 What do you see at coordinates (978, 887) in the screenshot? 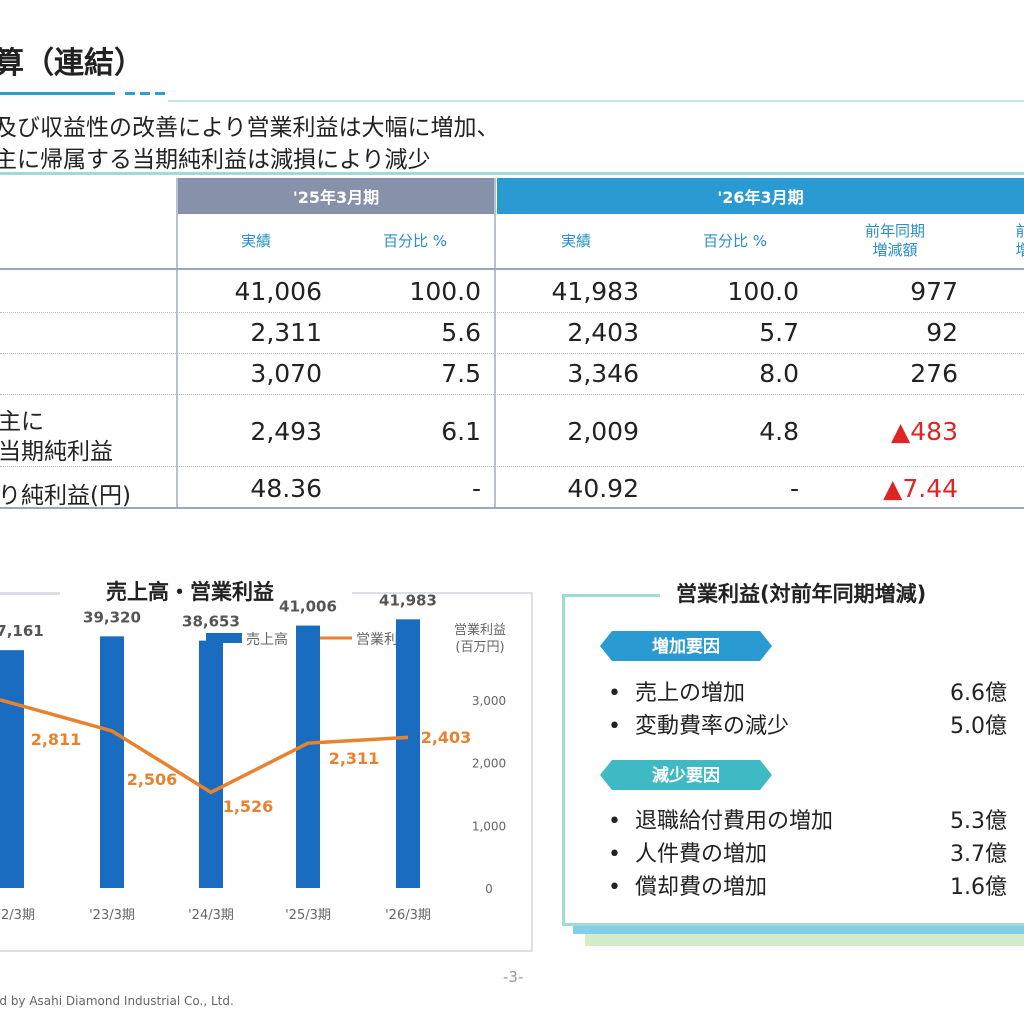
I see `decrease-item-value: 1.6億` at bounding box center [978, 887].